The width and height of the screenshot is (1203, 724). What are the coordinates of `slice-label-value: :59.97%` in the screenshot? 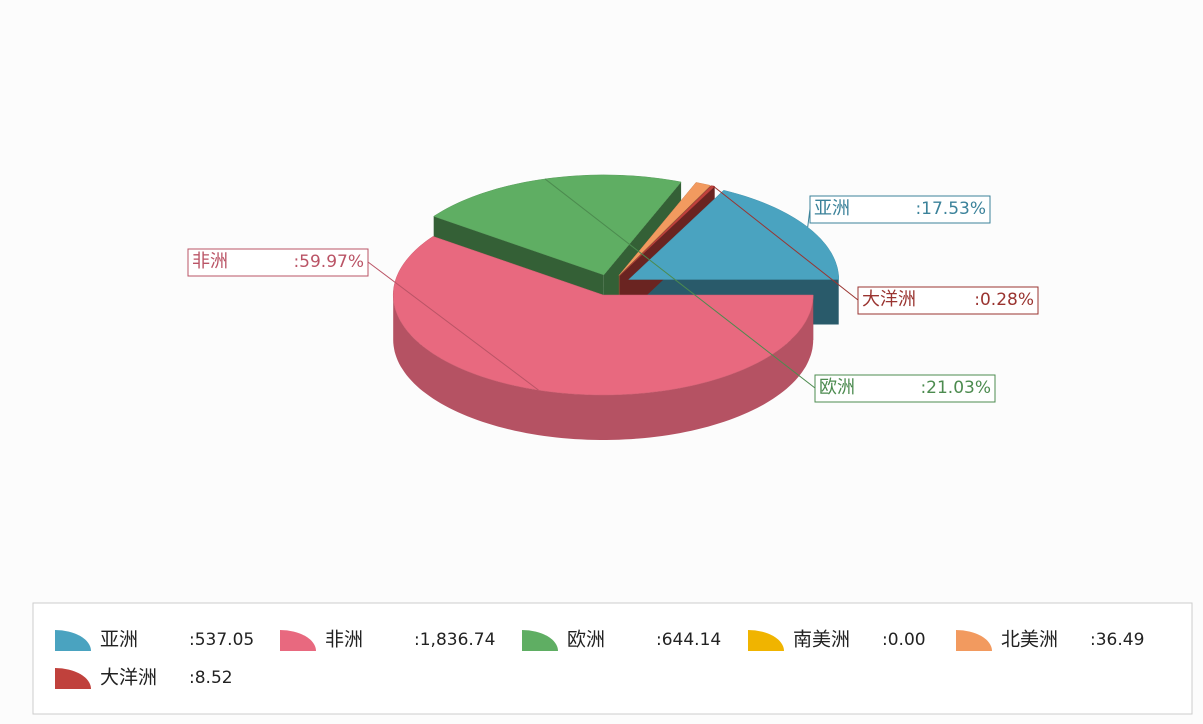 It's located at (328, 262).